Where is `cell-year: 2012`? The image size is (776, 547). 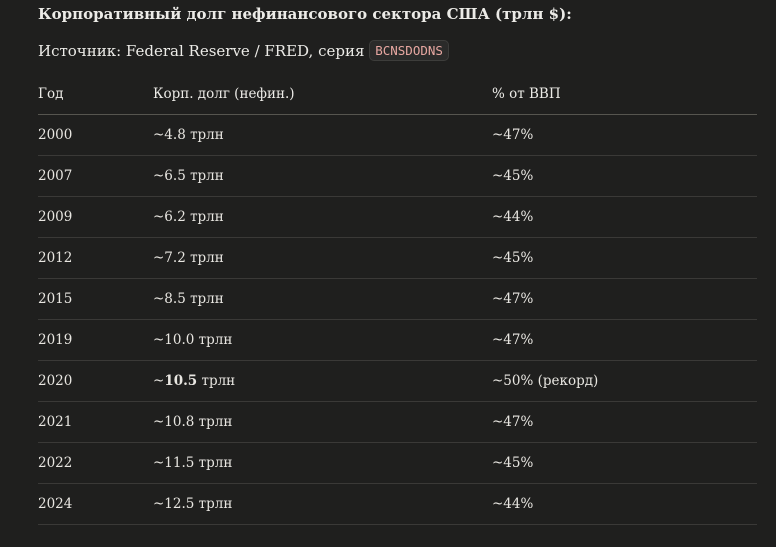
cell-year: 2012 is located at coordinates (95, 258).